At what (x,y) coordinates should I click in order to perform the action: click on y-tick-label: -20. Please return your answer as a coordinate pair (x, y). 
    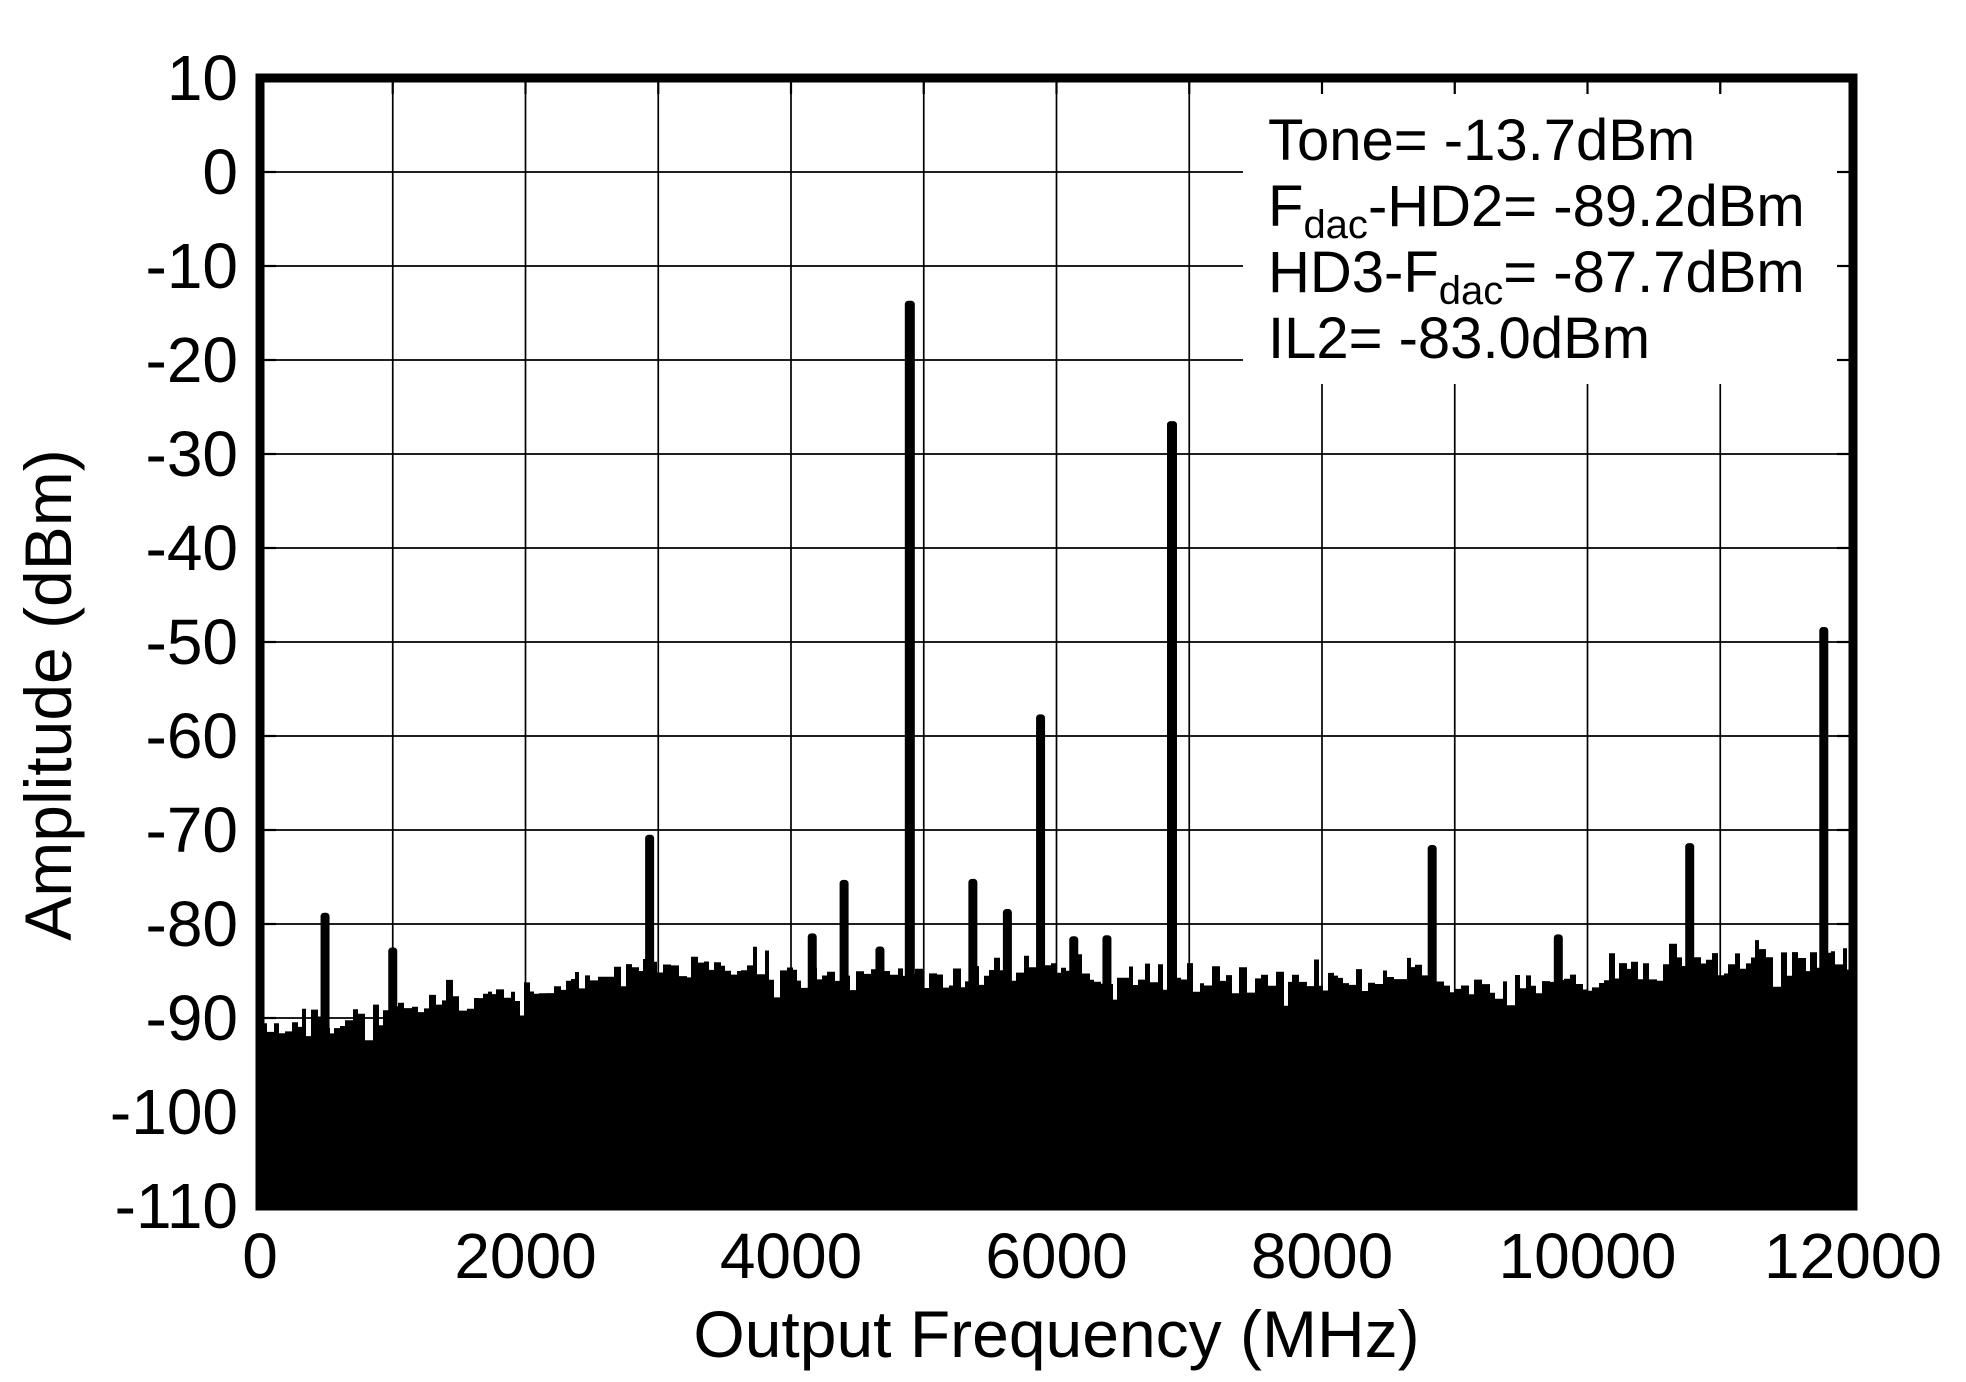
    Looking at the image, I should click on (192, 360).